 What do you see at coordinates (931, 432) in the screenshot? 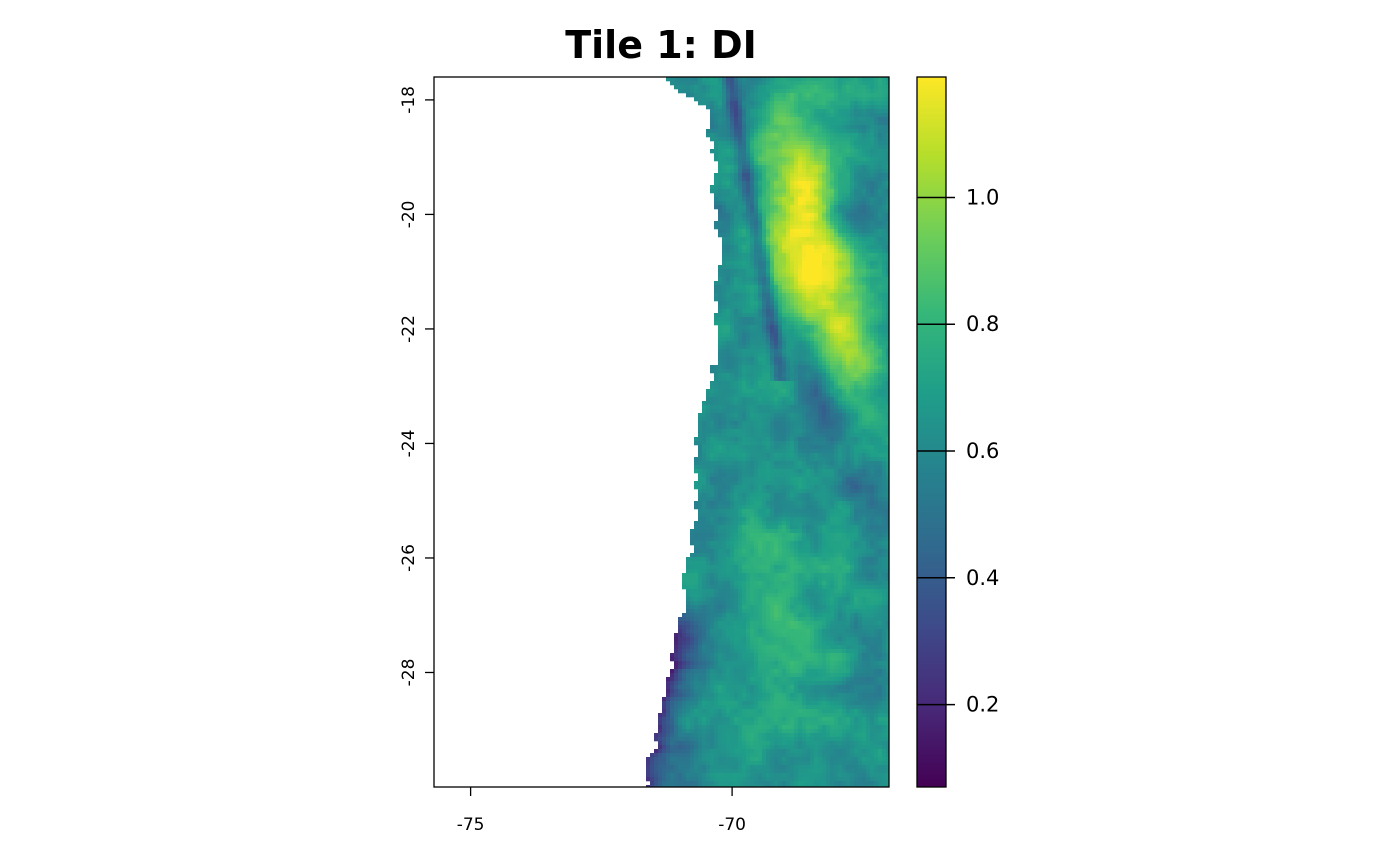
I see `colorbar` at bounding box center [931, 432].